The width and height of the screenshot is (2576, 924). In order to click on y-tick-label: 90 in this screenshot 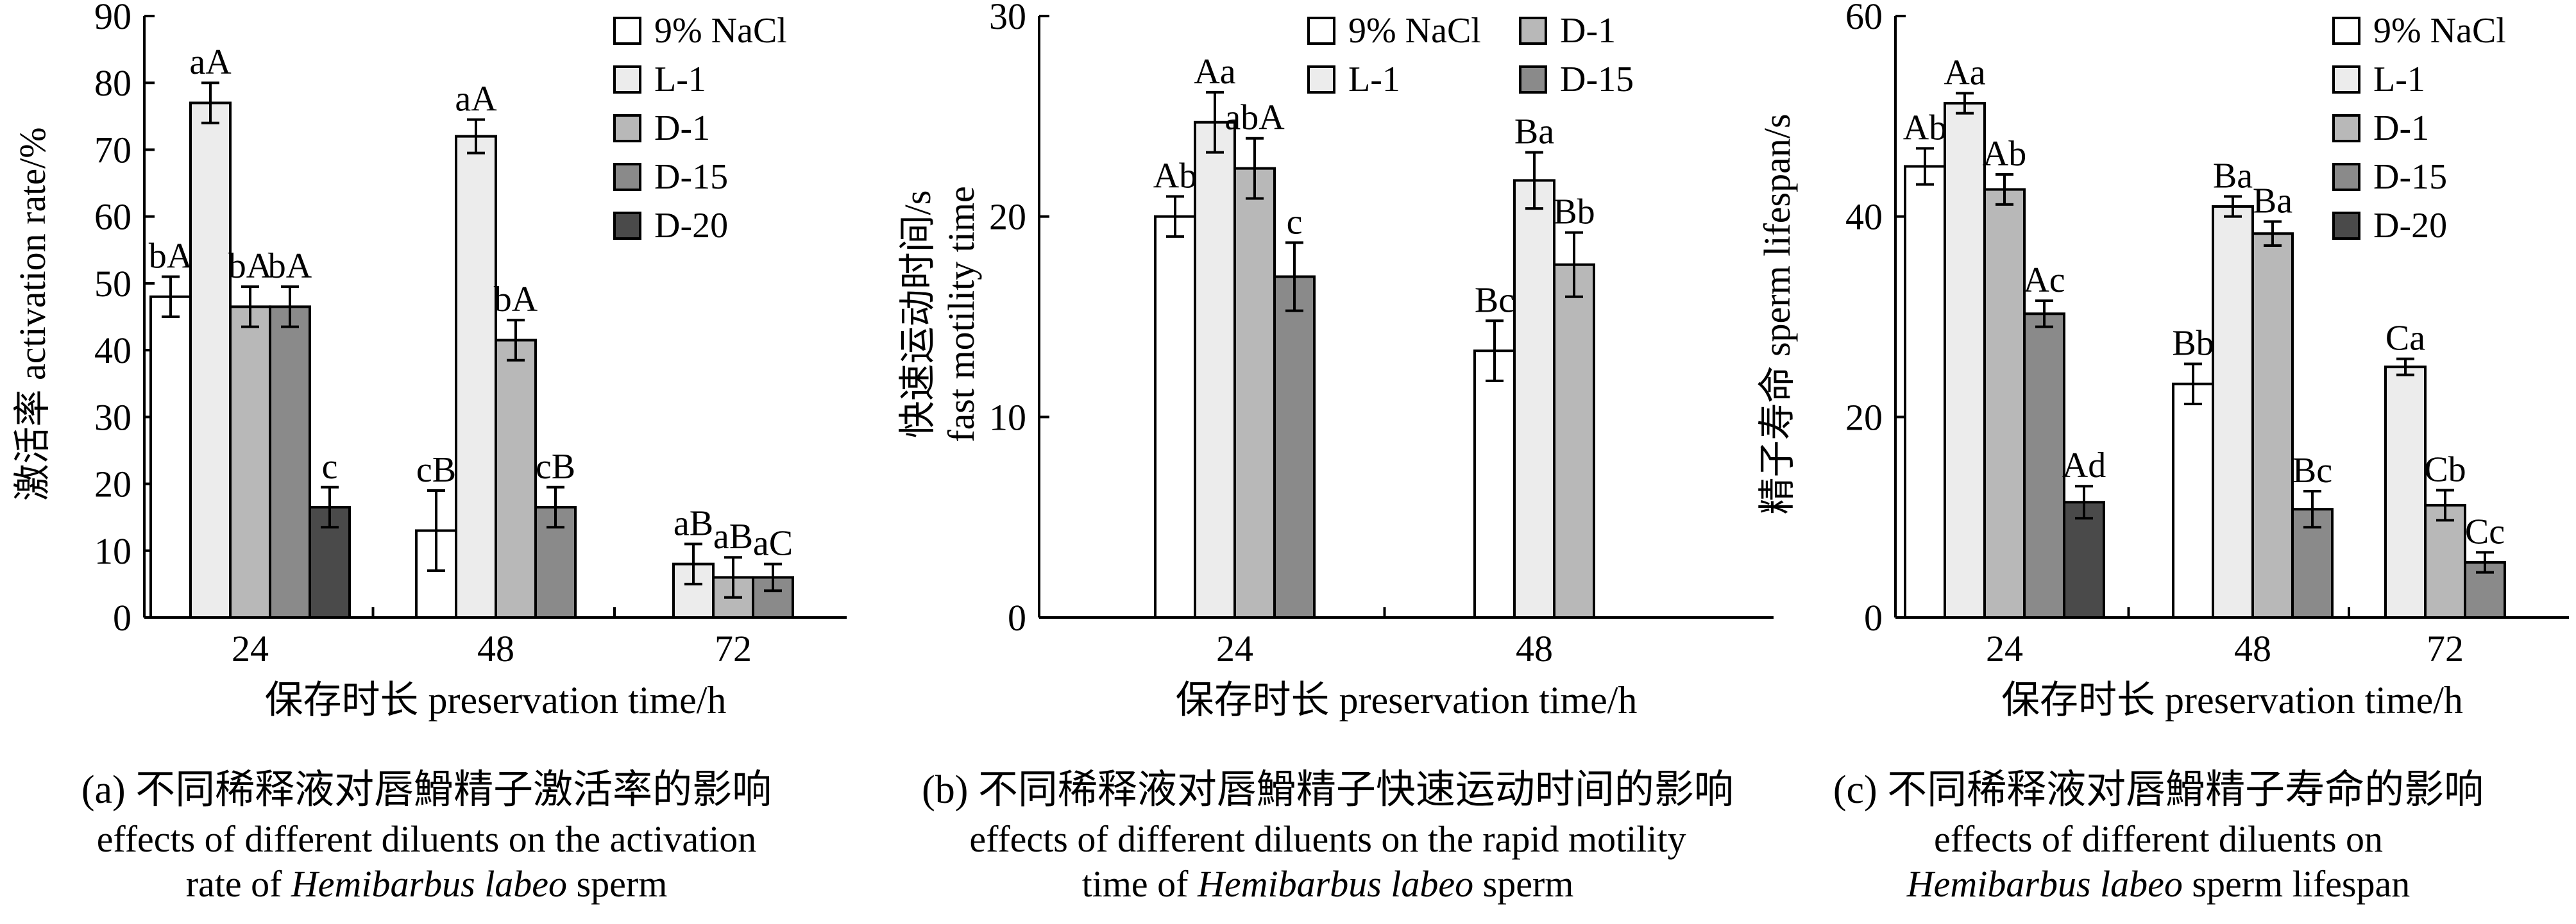, I will do `click(112, 18)`.